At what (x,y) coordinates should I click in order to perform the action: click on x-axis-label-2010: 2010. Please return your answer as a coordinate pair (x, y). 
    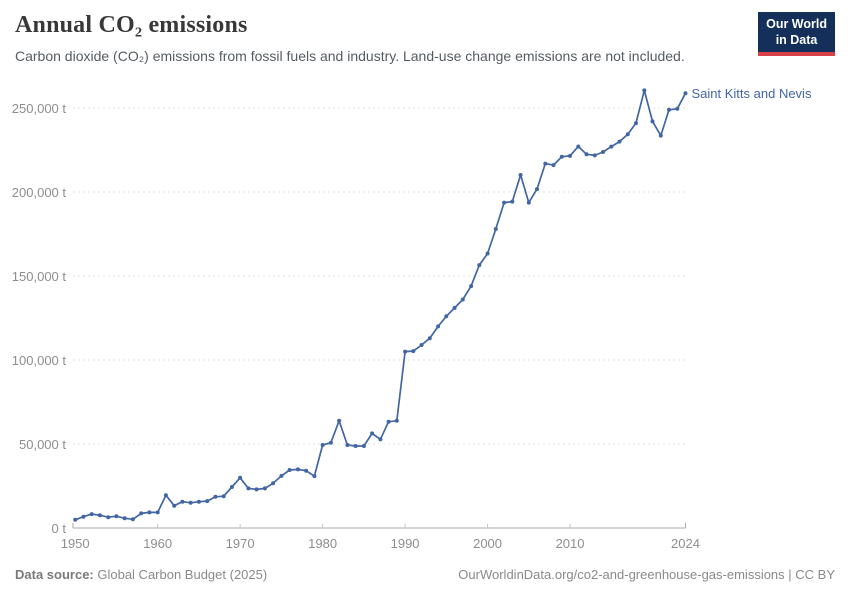
    Looking at the image, I should click on (570, 543).